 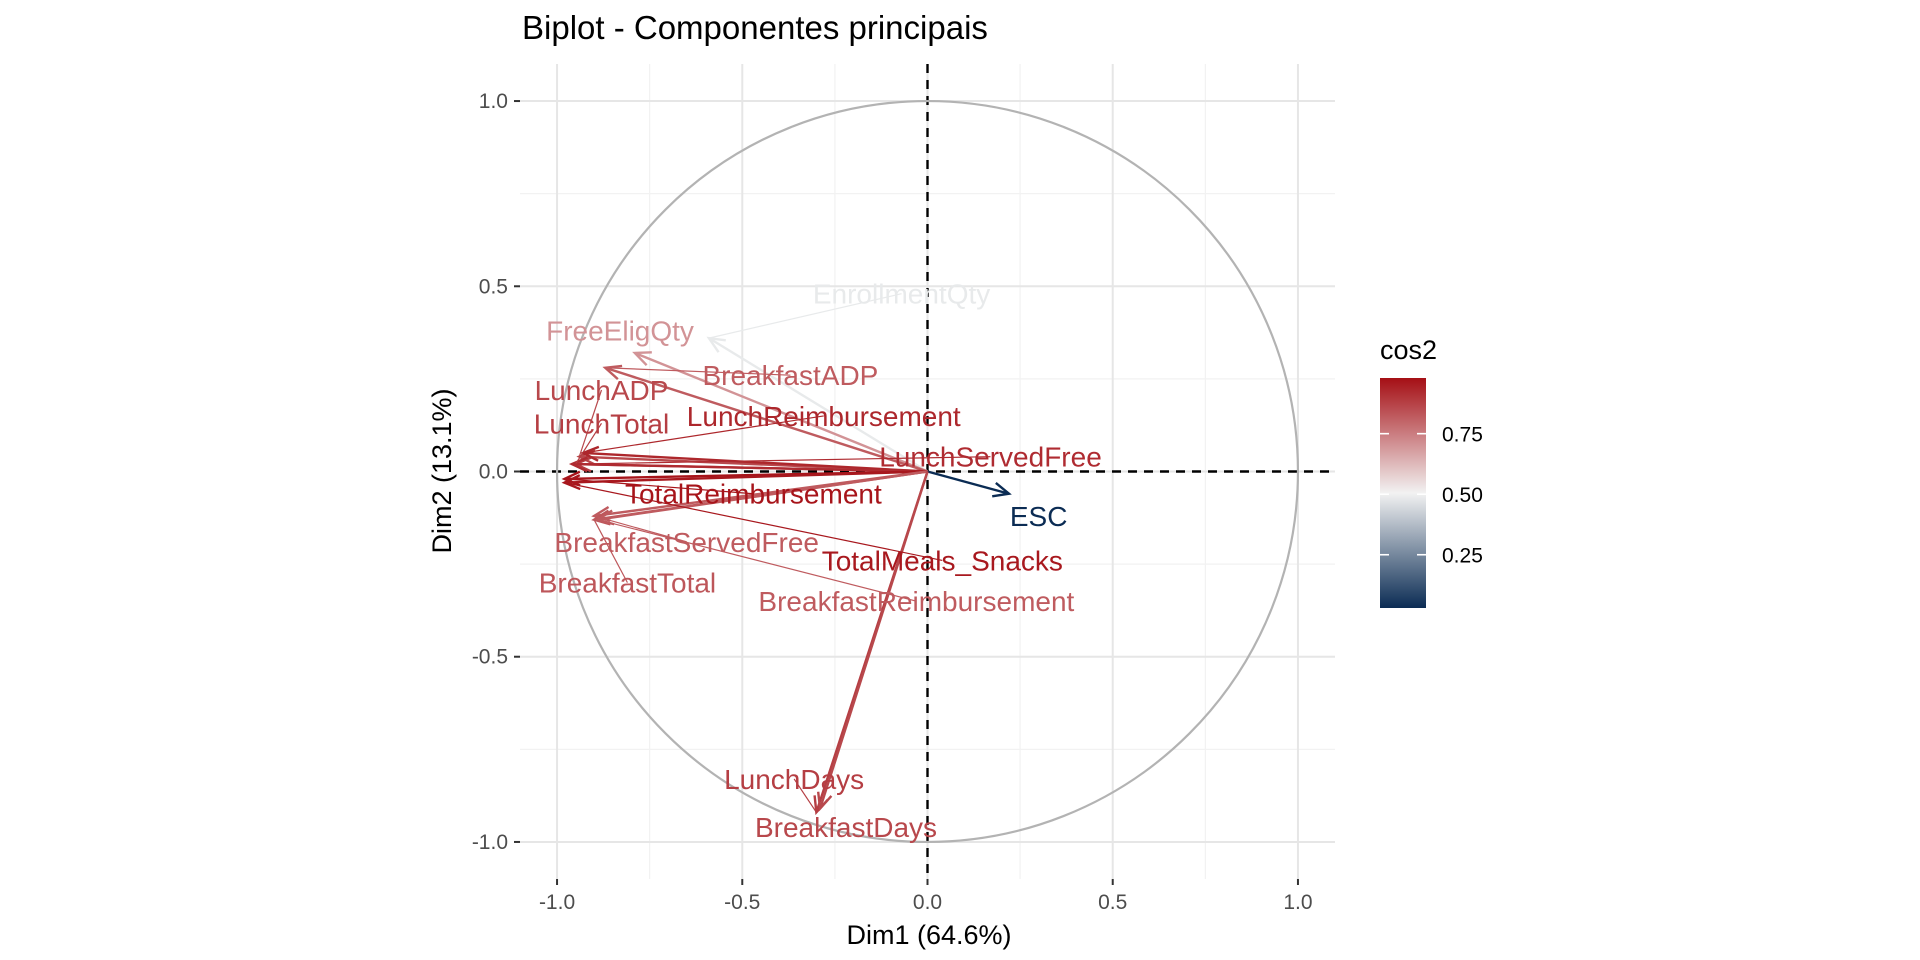 I want to click on x-tick-label: 0.5, so click(x=1112, y=902).